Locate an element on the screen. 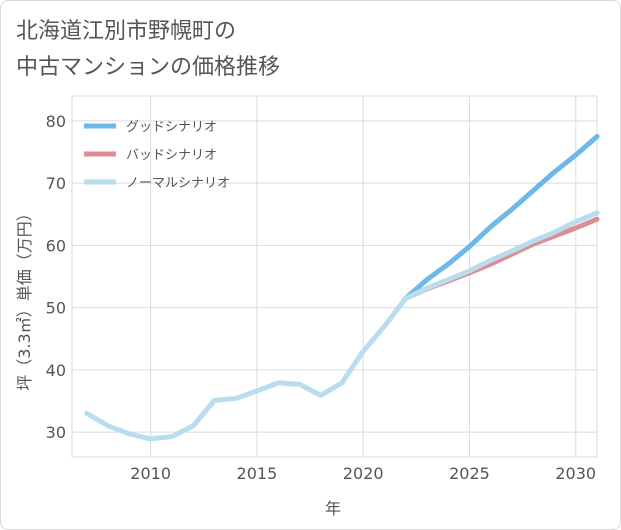 The width and height of the screenshot is (621, 530). x-tick-label: 2020 is located at coordinates (363, 473).